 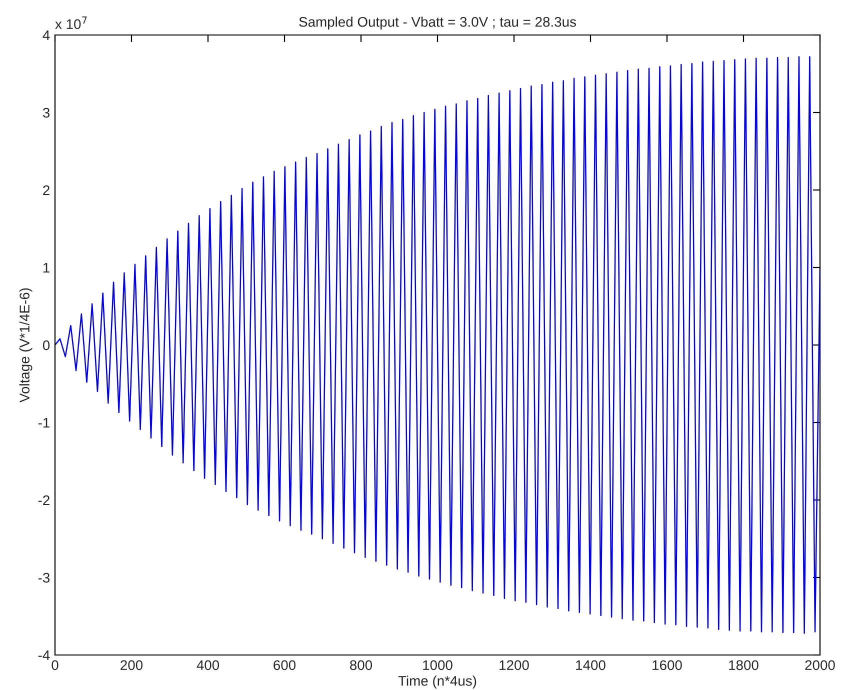 What do you see at coordinates (46, 345) in the screenshot?
I see `y-tick-label: 0` at bounding box center [46, 345].